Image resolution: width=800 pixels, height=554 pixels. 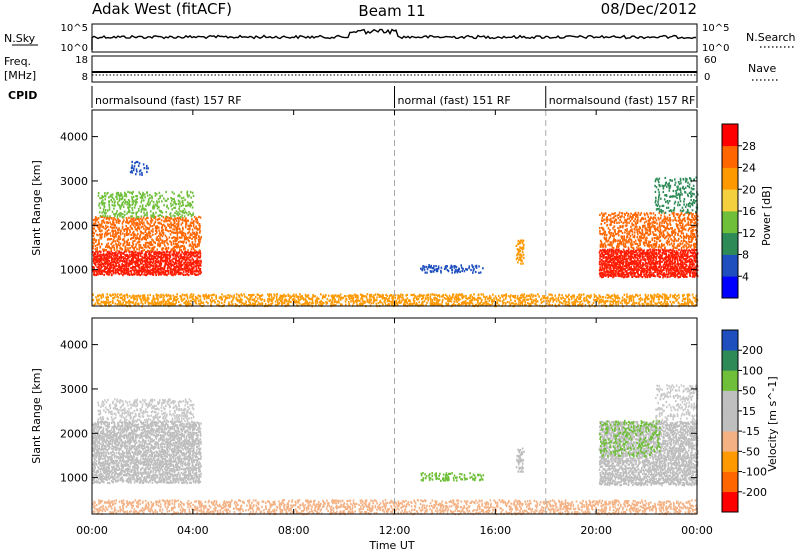 What do you see at coordinates (751, 451) in the screenshot?
I see `colorbar-tick-label: -50` at bounding box center [751, 451].